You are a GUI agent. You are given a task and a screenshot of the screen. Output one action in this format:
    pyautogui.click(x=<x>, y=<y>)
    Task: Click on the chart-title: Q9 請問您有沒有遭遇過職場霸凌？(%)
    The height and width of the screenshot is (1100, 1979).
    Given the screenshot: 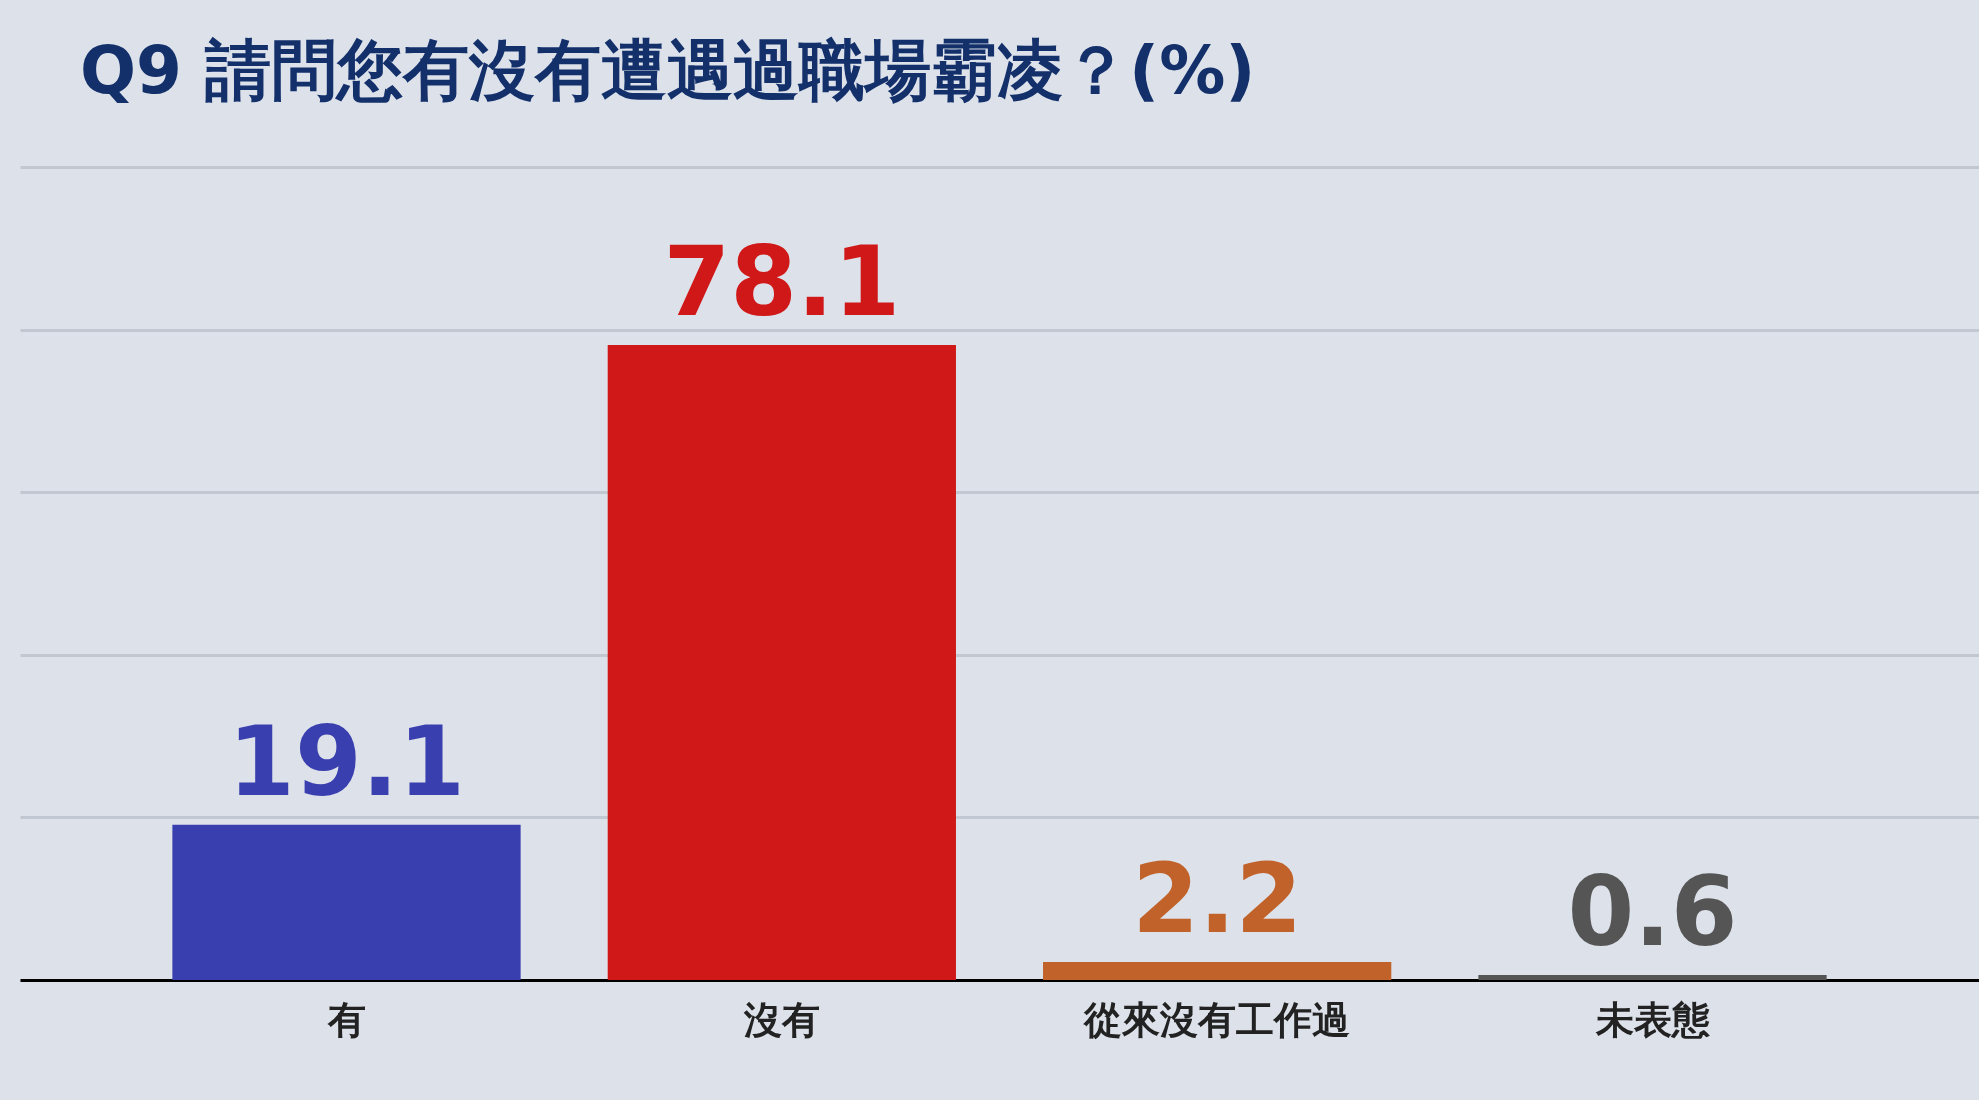 What is the action you would take?
    pyautogui.click(x=668, y=70)
    